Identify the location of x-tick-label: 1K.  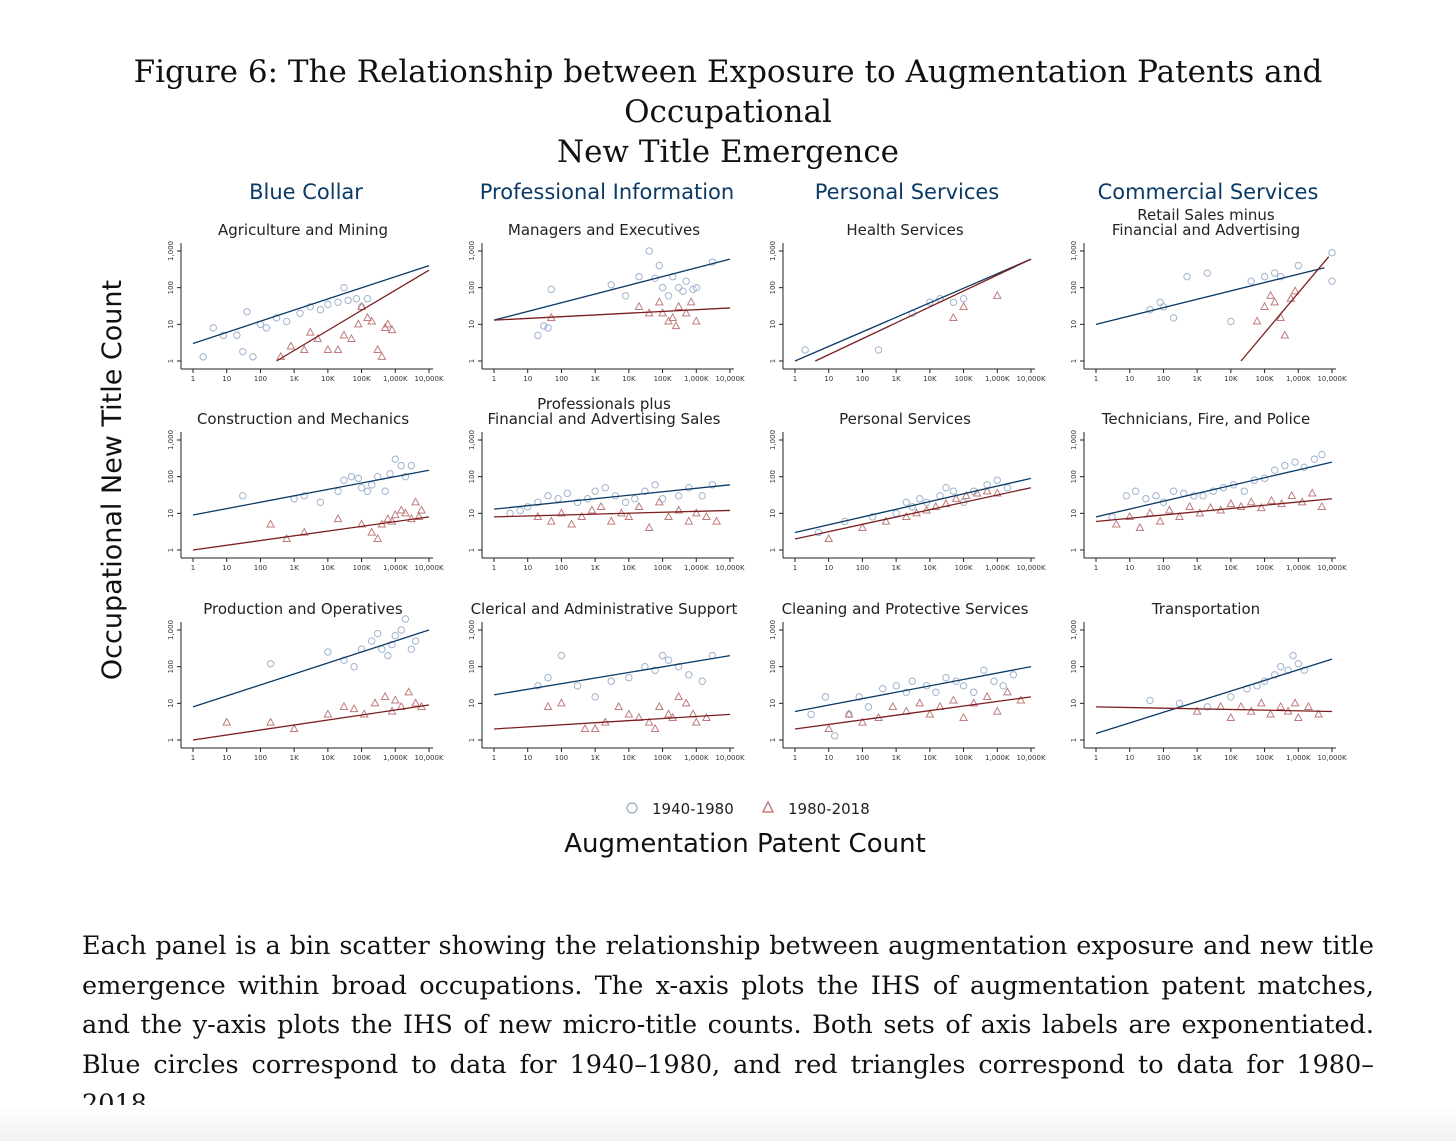
(896, 568).